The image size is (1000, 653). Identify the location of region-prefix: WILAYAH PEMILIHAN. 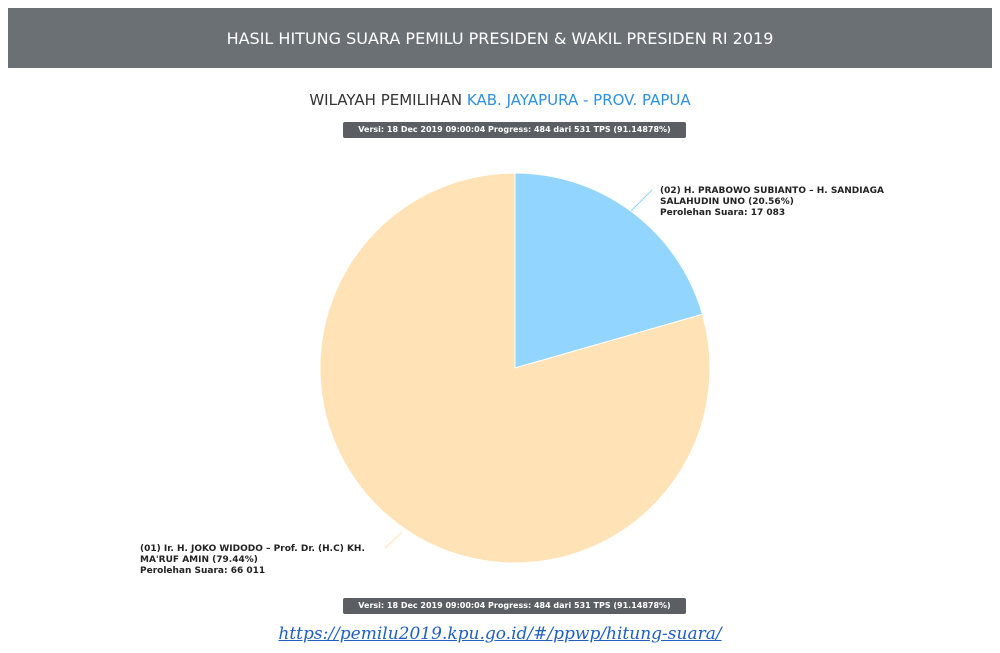
(386, 100).